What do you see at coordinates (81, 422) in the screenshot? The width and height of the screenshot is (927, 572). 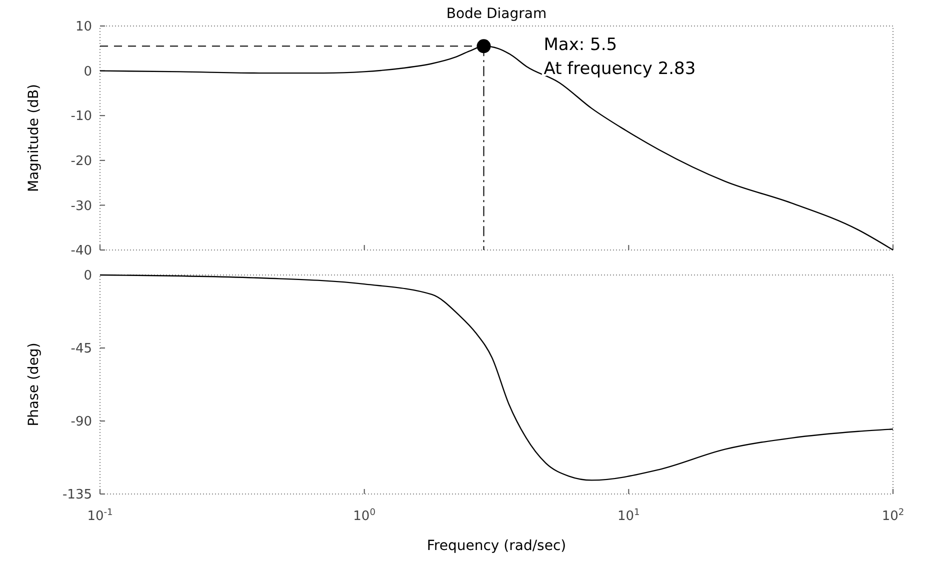 I see `y-tick-label: -90` at bounding box center [81, 422].